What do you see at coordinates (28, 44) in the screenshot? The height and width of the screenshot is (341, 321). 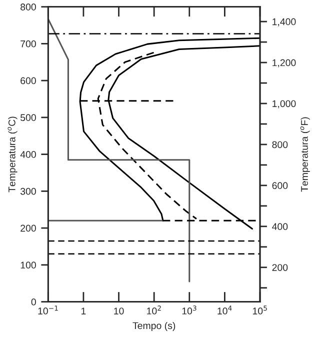 I see `y-tick-label: 700` at bounding box center [28, 44].